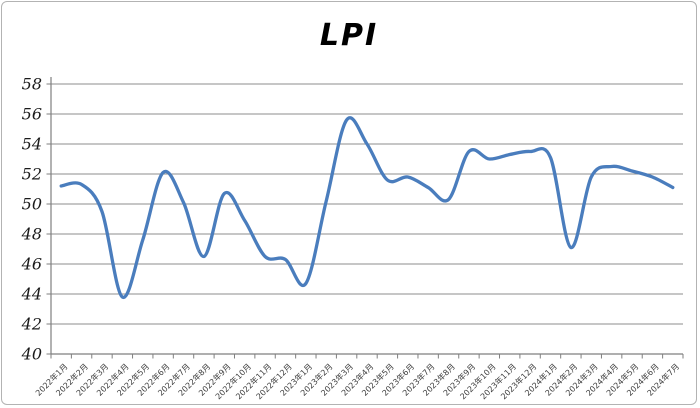 The height and width of the screenshot is (408, 700). Describe the element at coordinates (32, 114) in the screenshot. I see `y-axis-label: 56` at that location.